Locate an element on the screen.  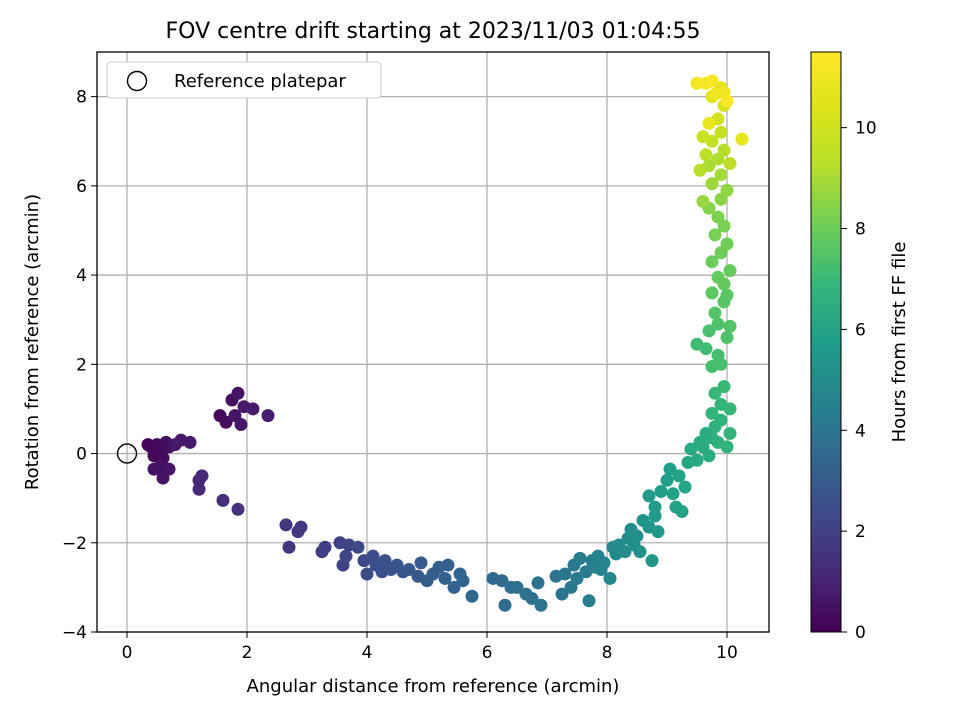
y-tick-label: −2 is located at coordinates (74, 544).